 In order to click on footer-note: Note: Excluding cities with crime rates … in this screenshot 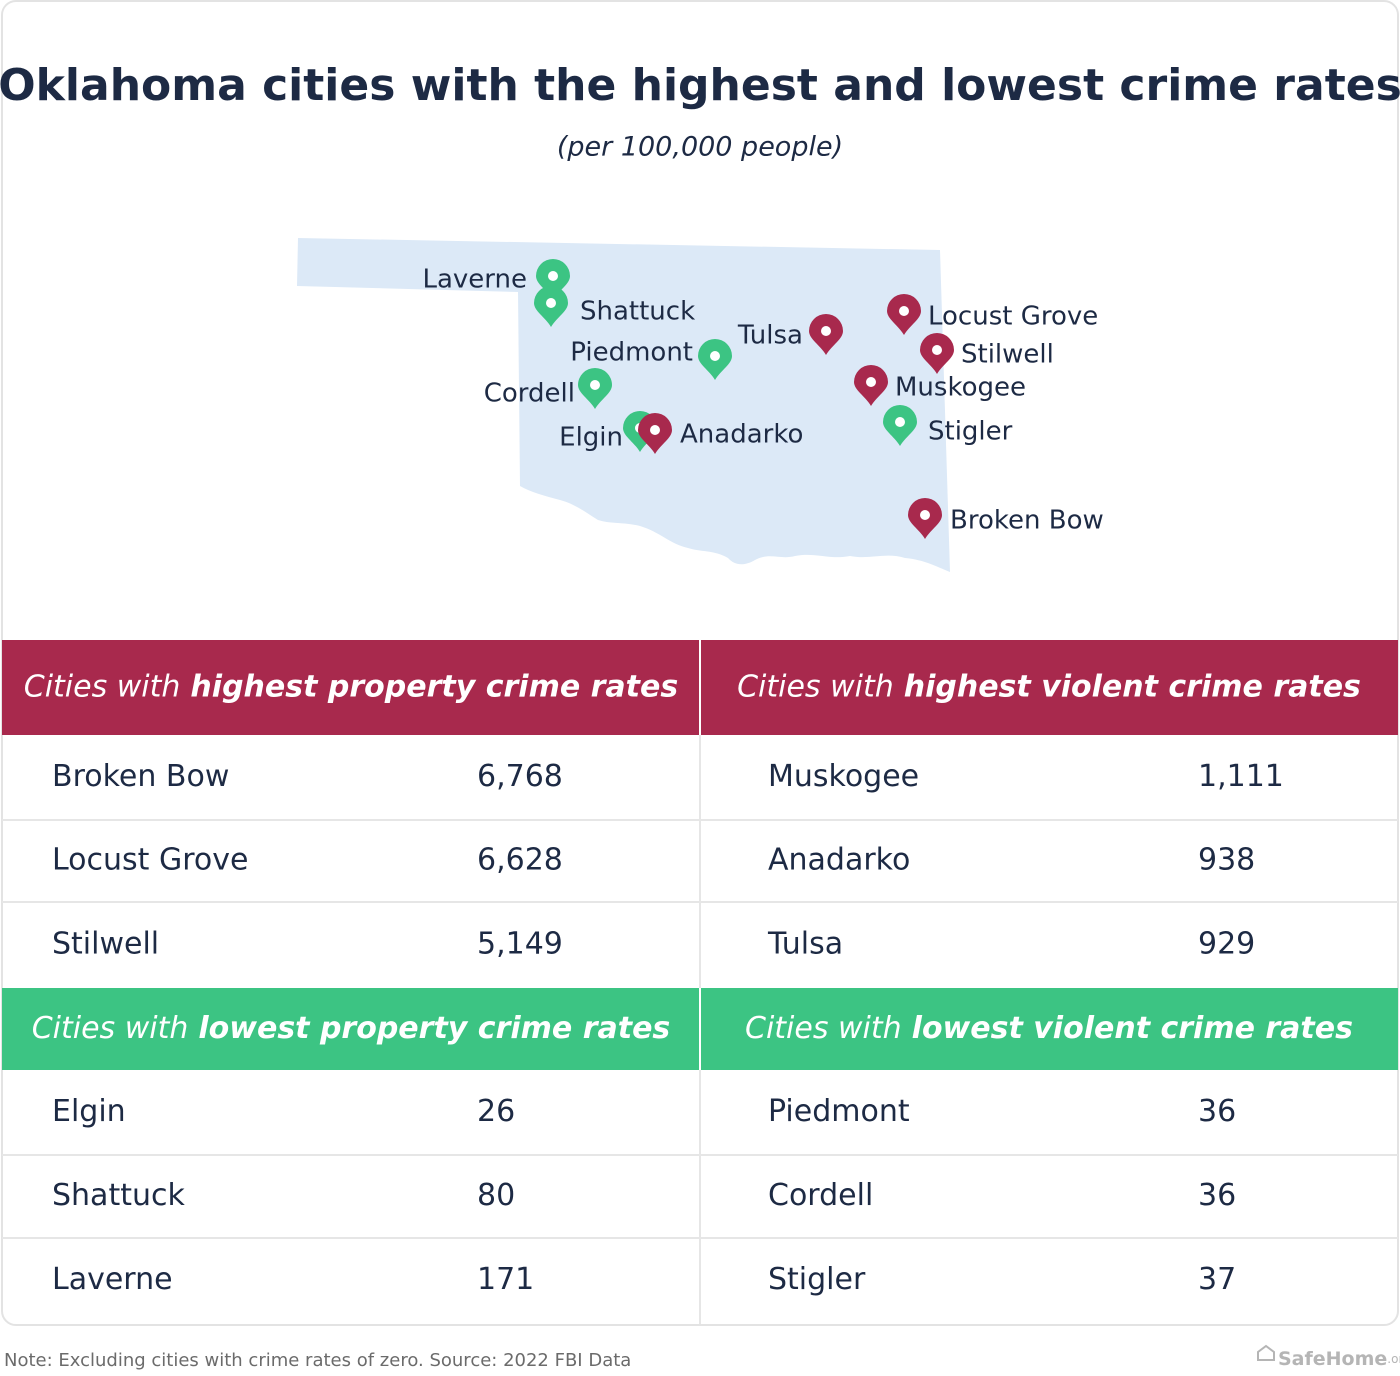, I will do `click(317, 1360)`.